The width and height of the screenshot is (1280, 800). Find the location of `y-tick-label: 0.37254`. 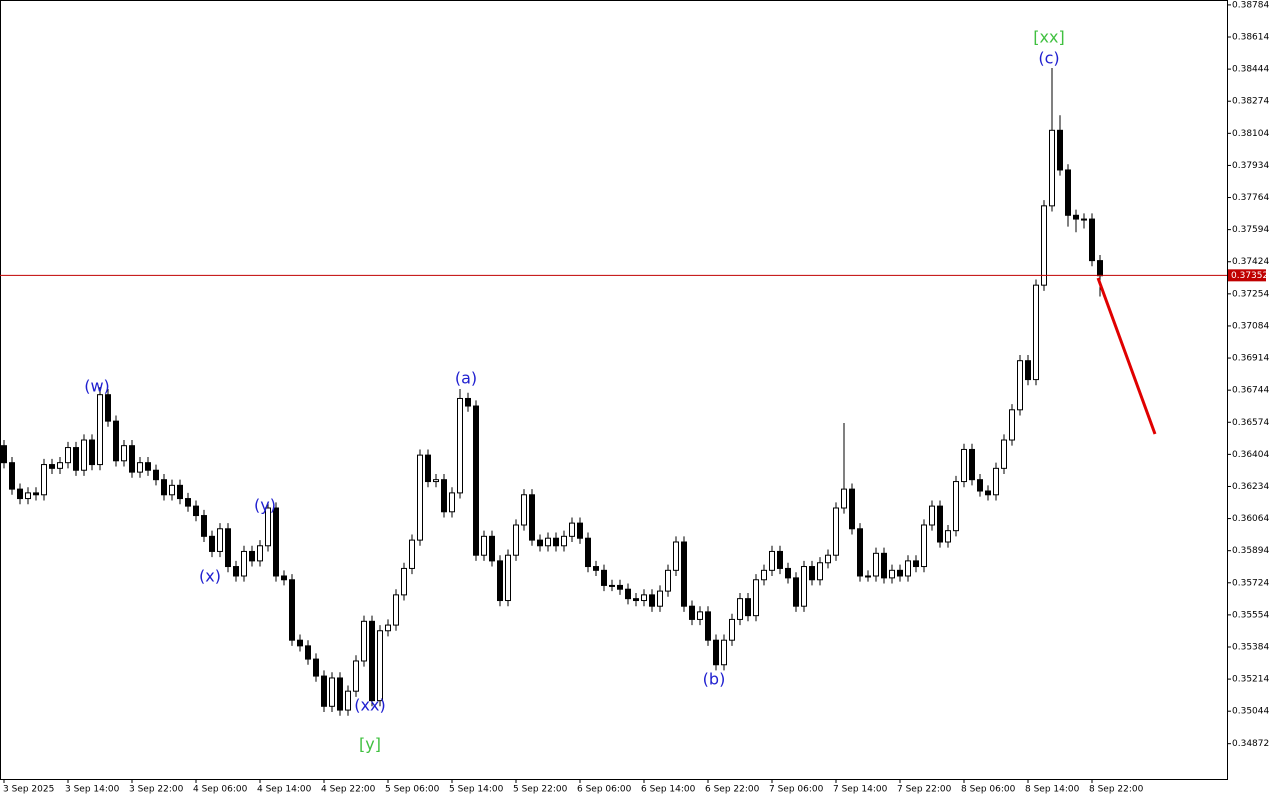

y-tick-label: 0.37254 is located at coordinates (1250, 294).